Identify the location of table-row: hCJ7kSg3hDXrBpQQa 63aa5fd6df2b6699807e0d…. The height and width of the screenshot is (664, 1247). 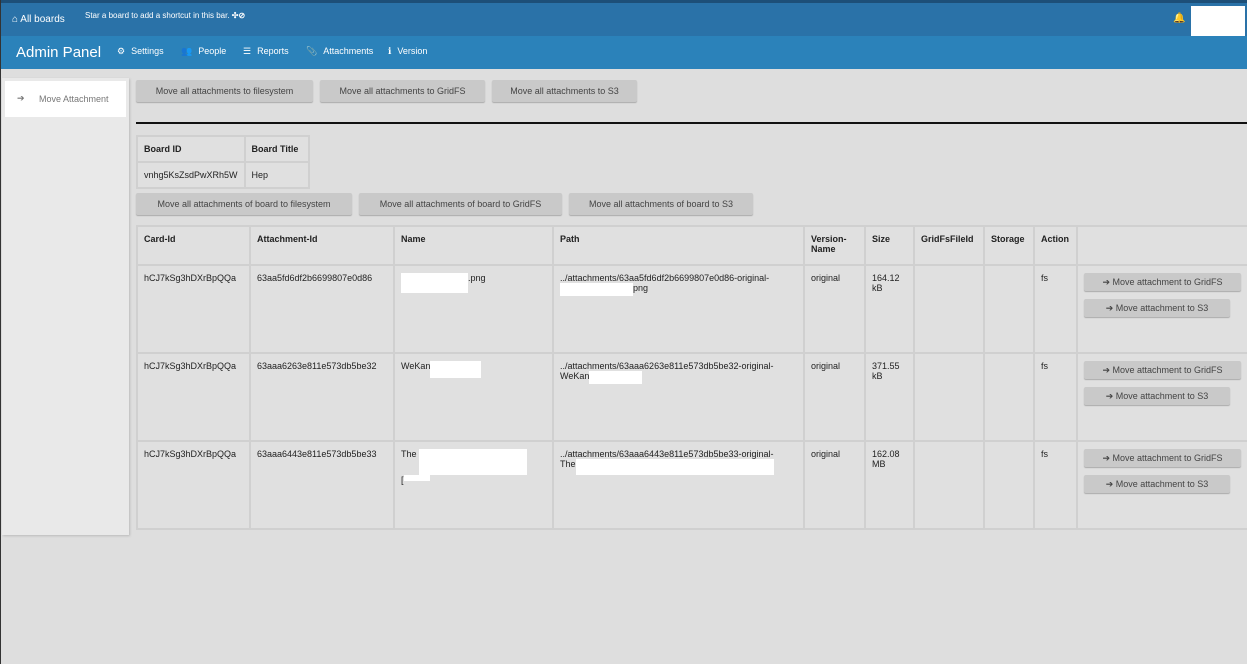
(691, 309).